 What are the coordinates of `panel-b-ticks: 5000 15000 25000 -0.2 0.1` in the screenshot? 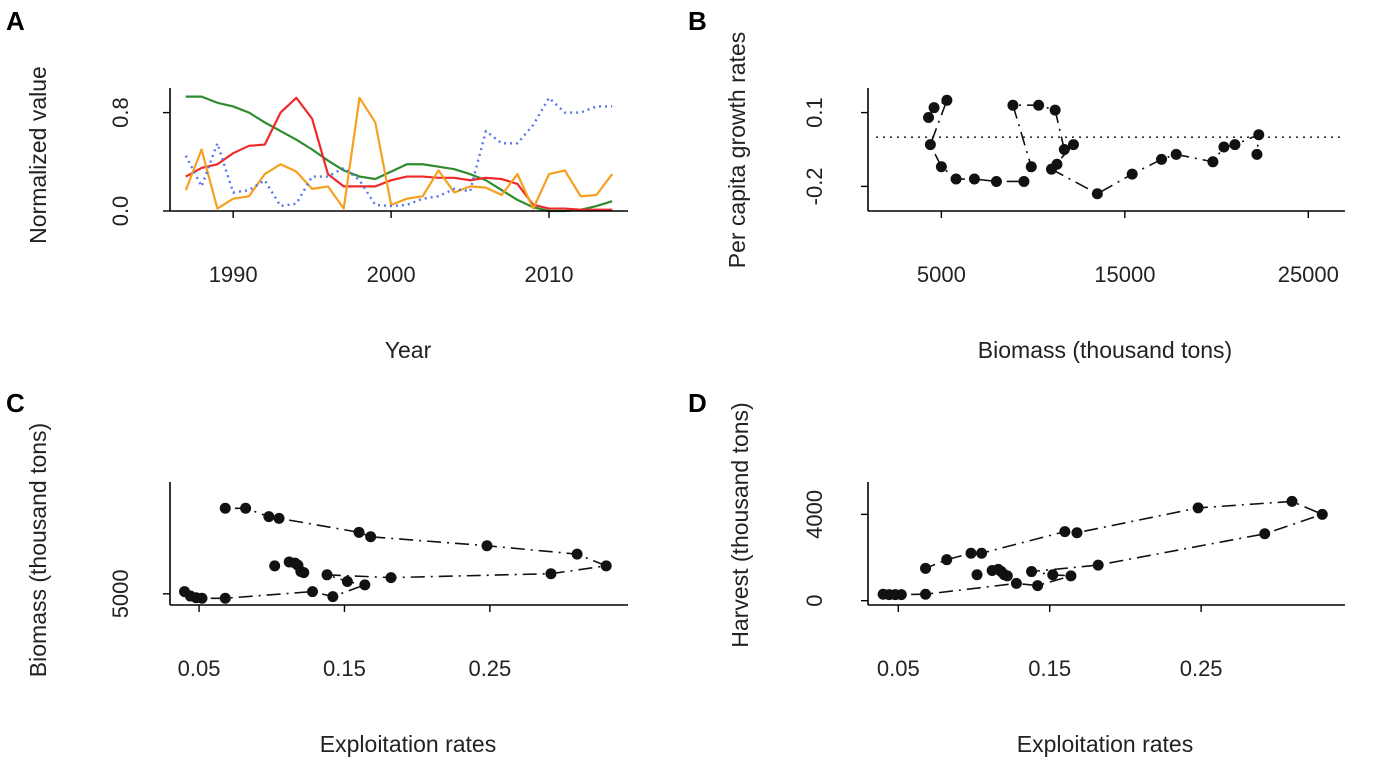 It's located at (1073, 187).